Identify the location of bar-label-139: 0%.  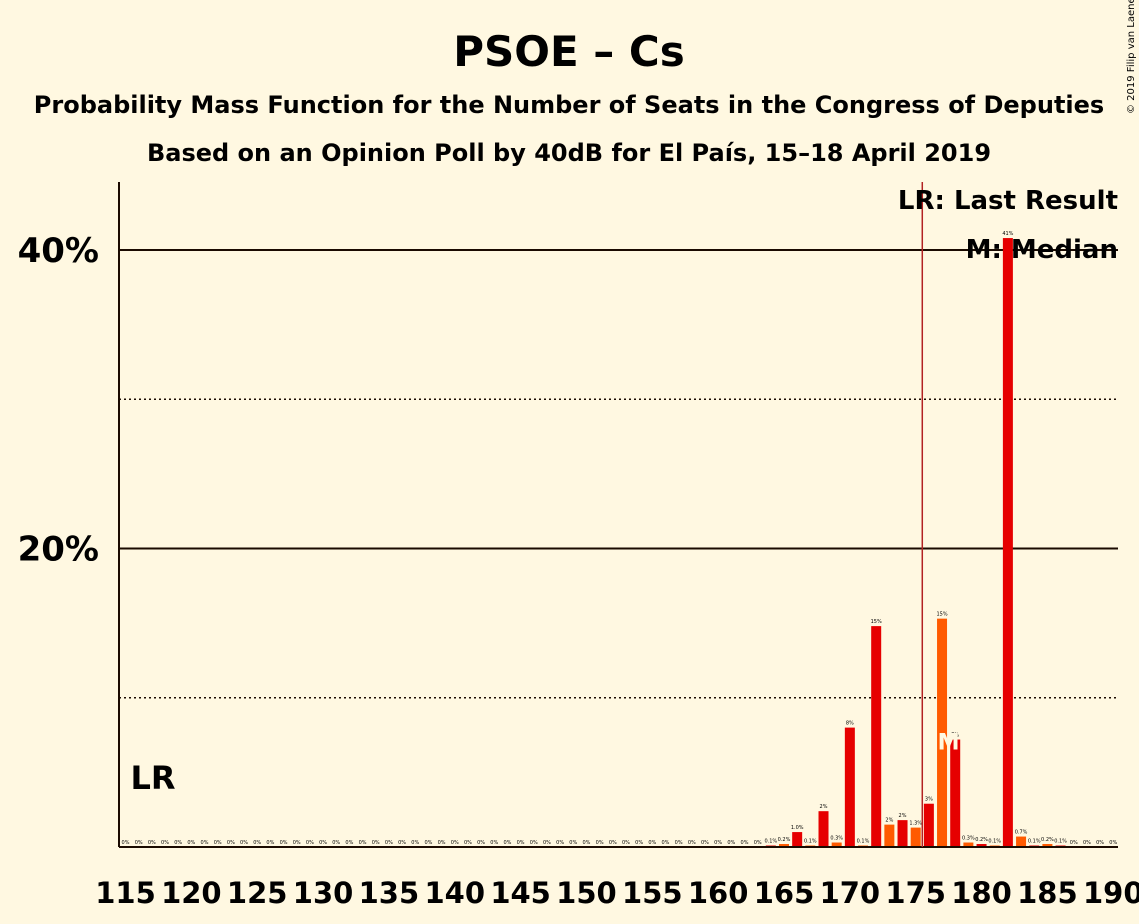
(442, 843).